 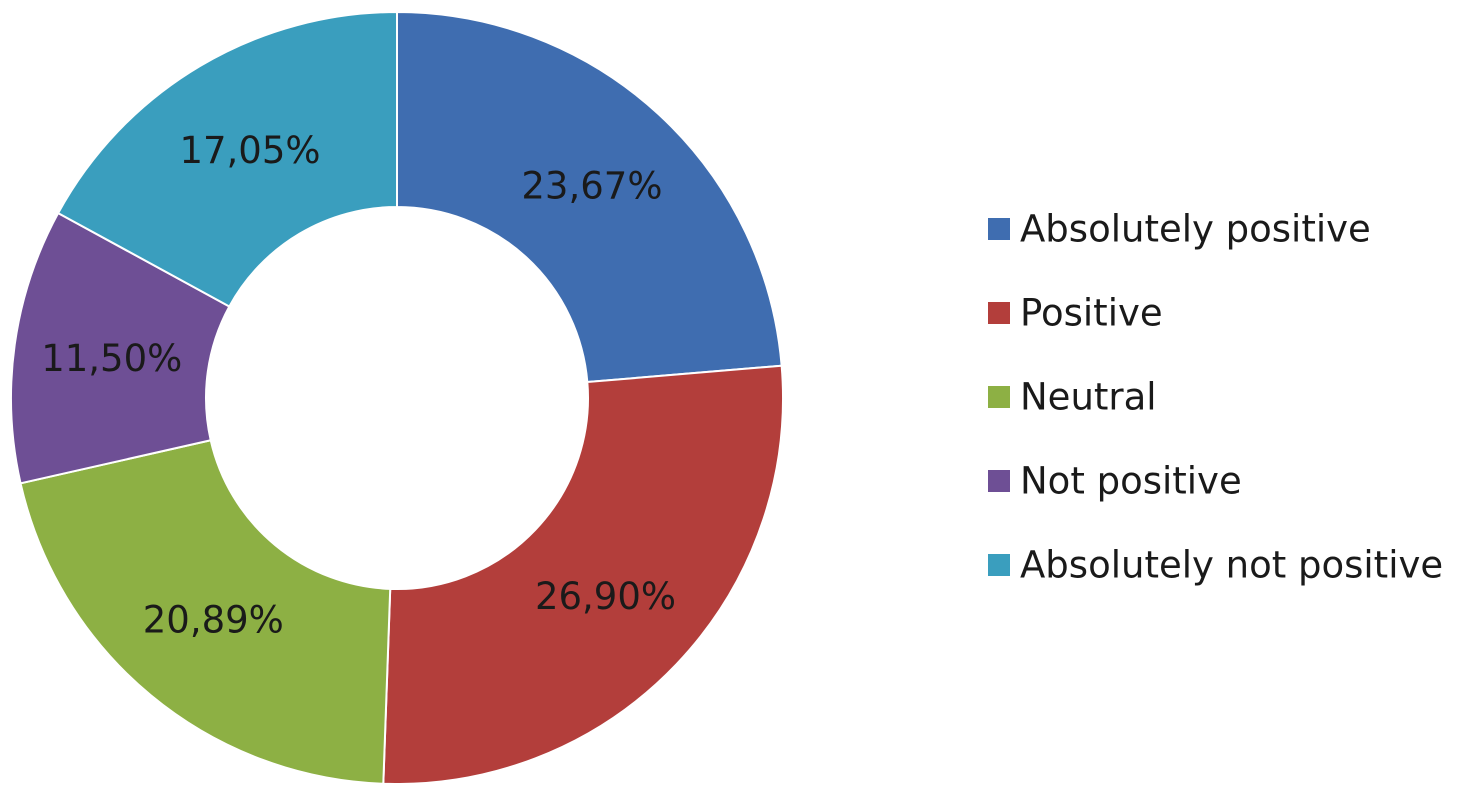 I want to click on legend-item-absolutely-not-positive: Absolutely not positive, so click(x=1215, y=565).